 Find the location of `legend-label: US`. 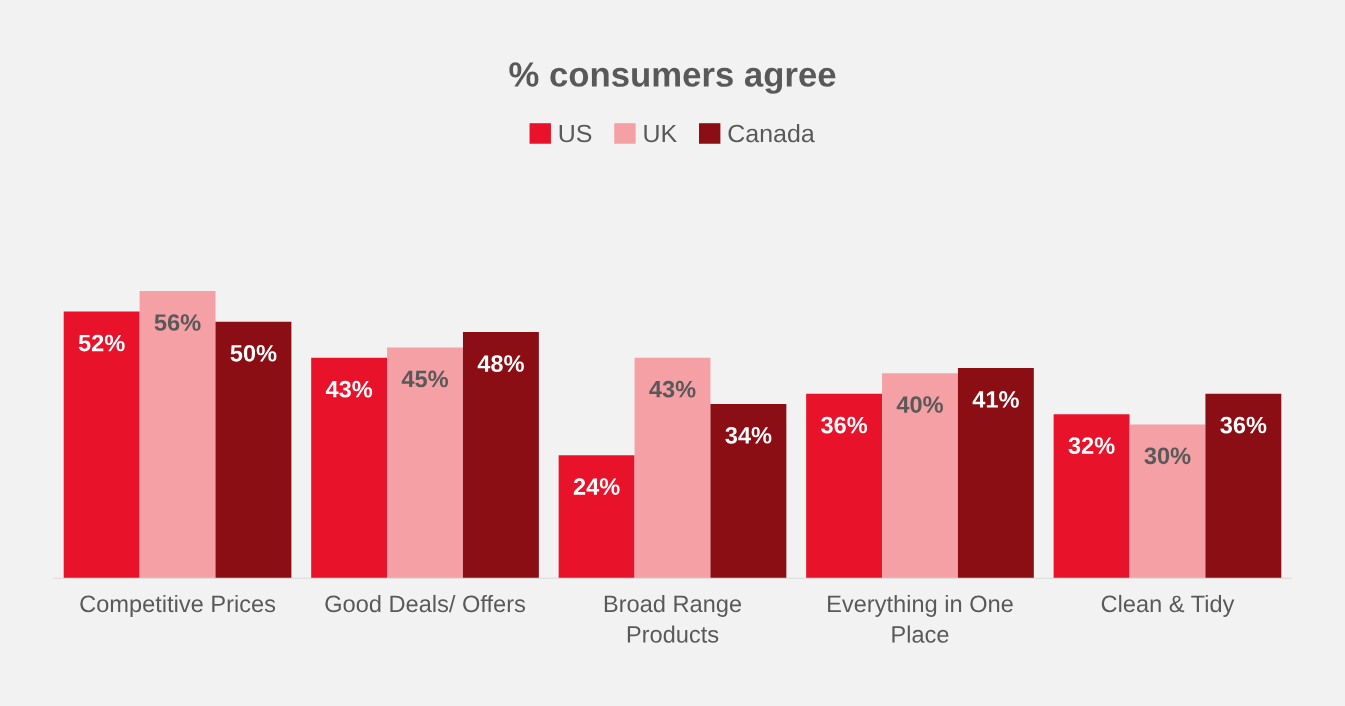

legend-label: US is located at coordinates (575, 133).